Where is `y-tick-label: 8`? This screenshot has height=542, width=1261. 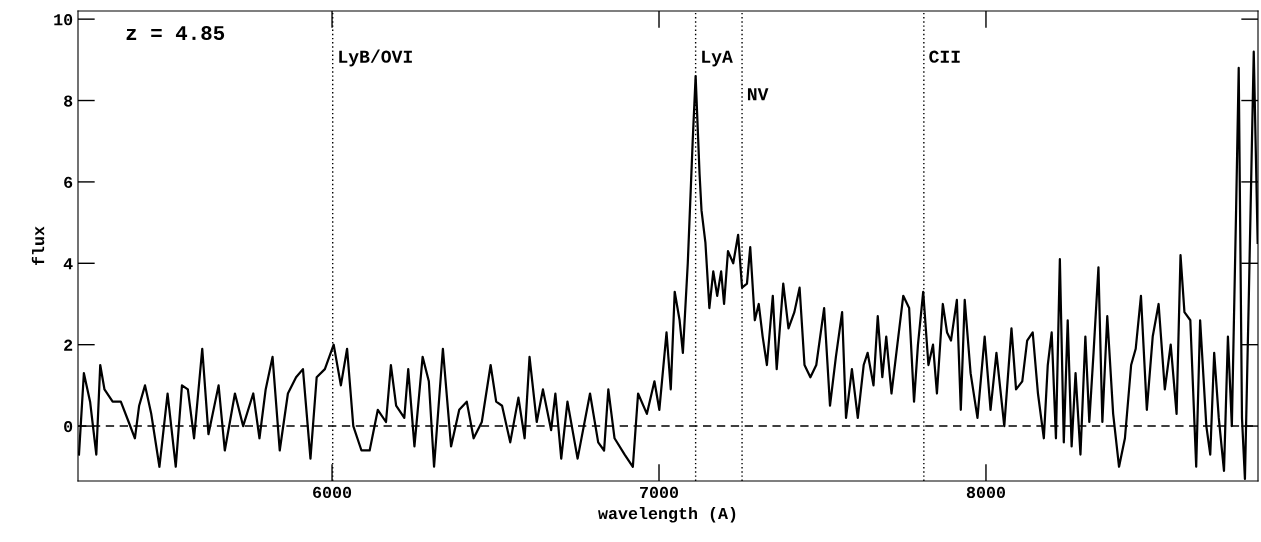
y-tick-label: 8 is located at coordinates (68, 101).